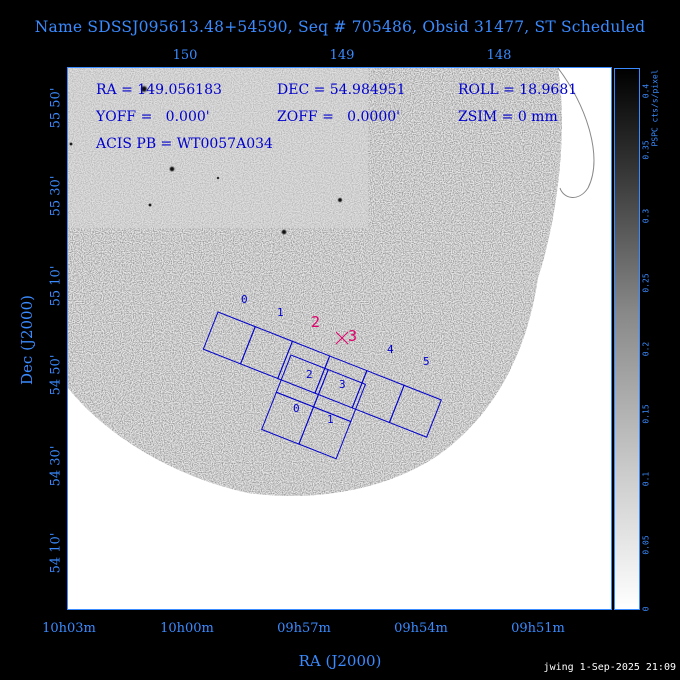  Describe the element at coordinates (538, 628) in the screenshot. I see `bottom-tick-label: 09h51m` at that location.